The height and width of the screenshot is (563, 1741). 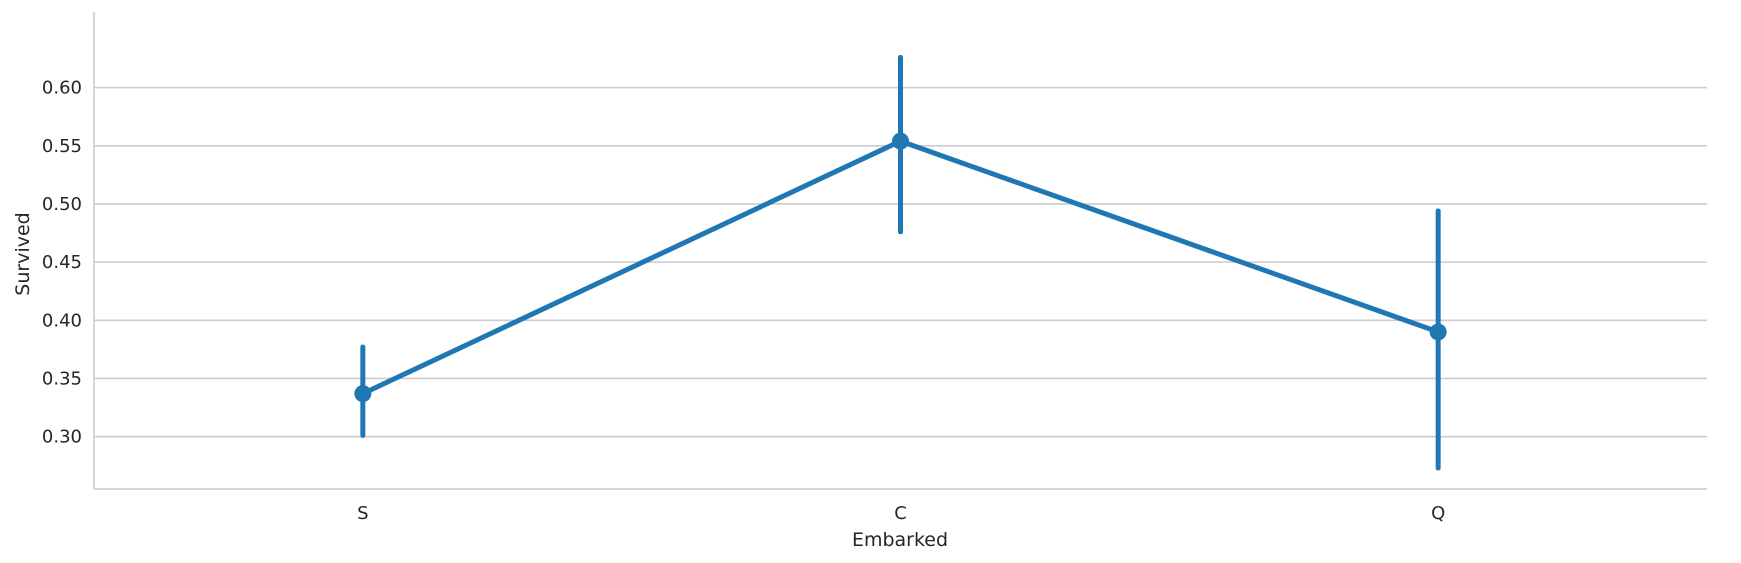 What do you see at coordinates (62, 204) in the screenshot?
I see `y-tick-label: 0.50` at bounding box center [62, 204].